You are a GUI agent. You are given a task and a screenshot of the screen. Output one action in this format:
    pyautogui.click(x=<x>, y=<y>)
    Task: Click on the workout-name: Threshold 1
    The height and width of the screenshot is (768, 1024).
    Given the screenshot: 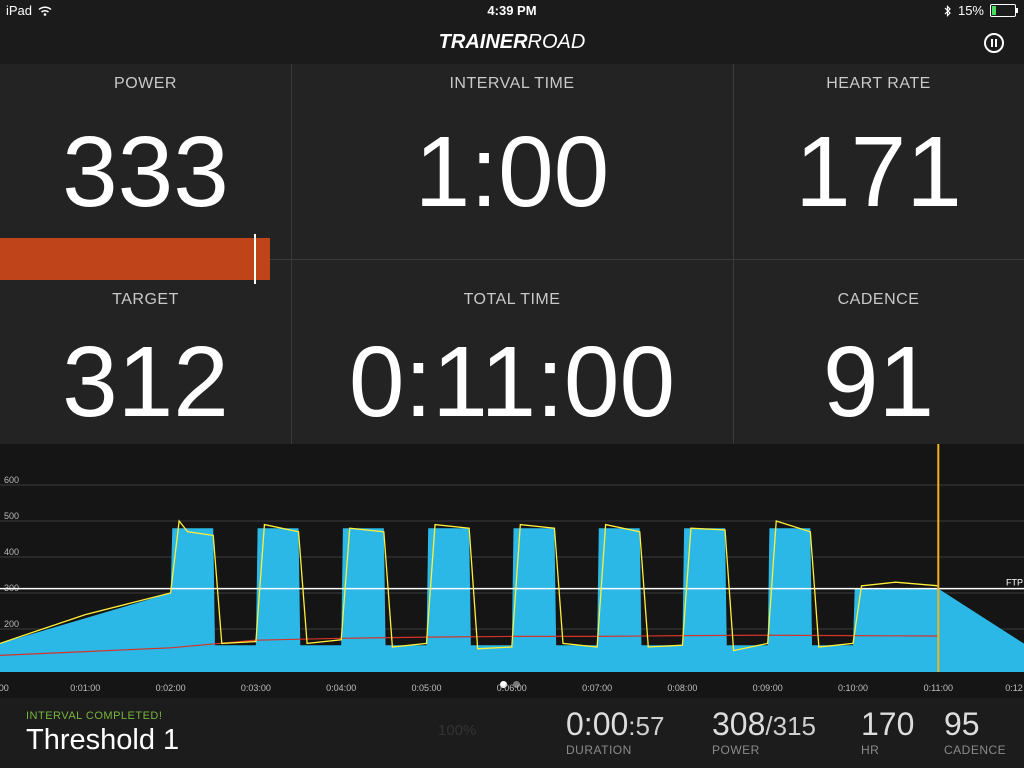 What is the action you would take?
    pyautogui.click(x=103, y=740)
    